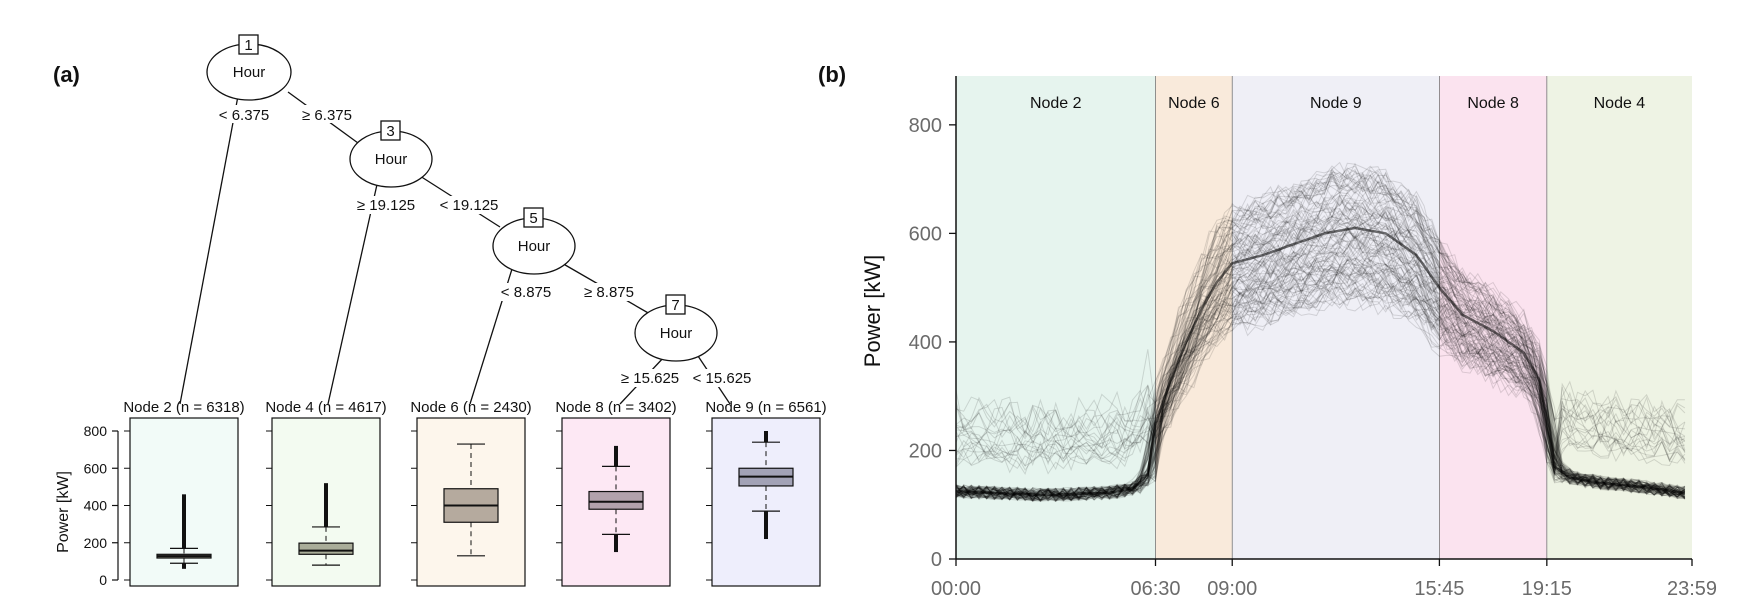 Image resolution: width=1743 pixels, height=603 pixels. I want to click on region-label: Node 6, so click(1194, 103).